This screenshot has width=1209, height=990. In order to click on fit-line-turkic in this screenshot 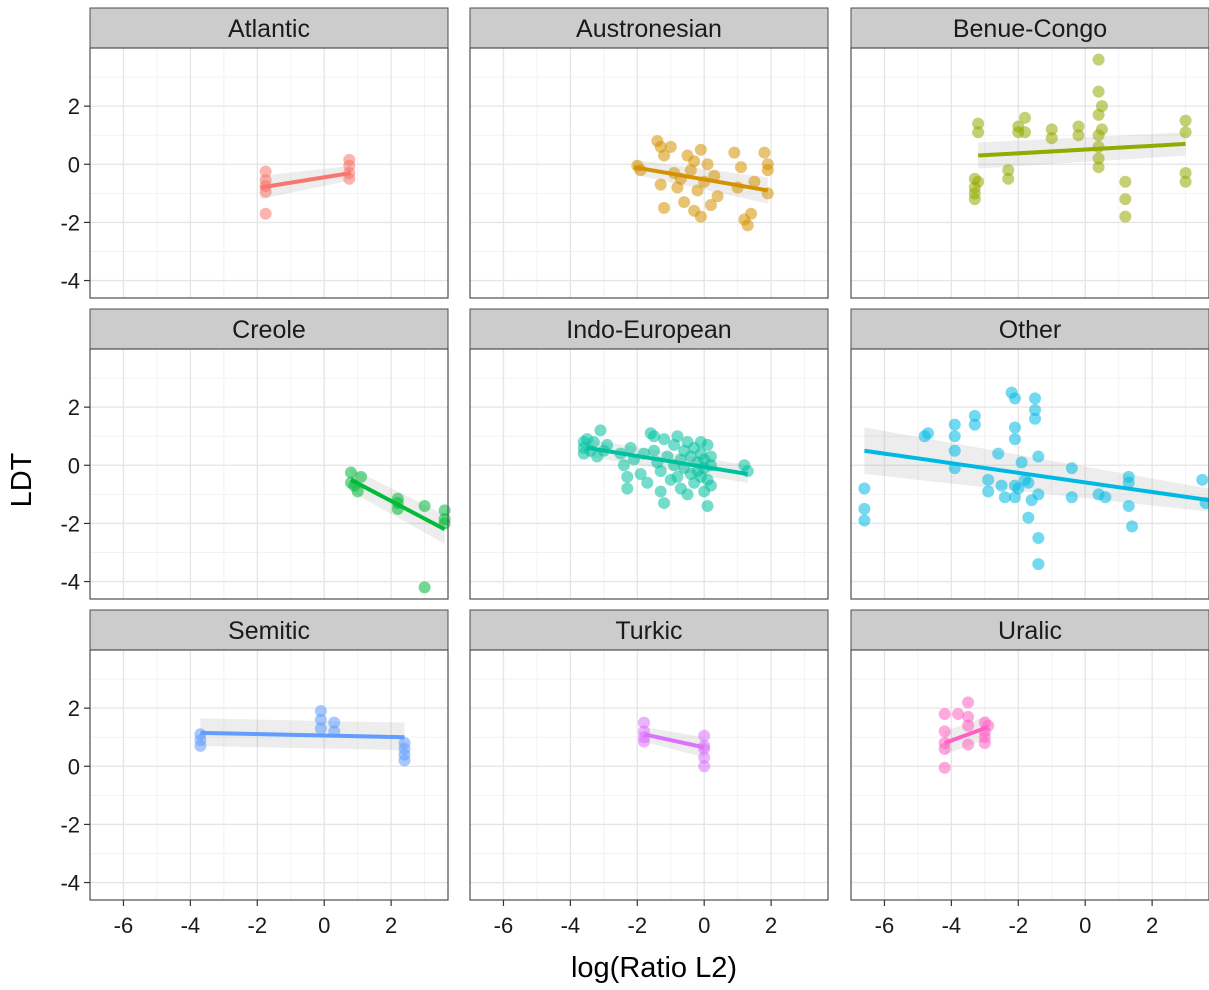, I will do `click(674, 741)`.